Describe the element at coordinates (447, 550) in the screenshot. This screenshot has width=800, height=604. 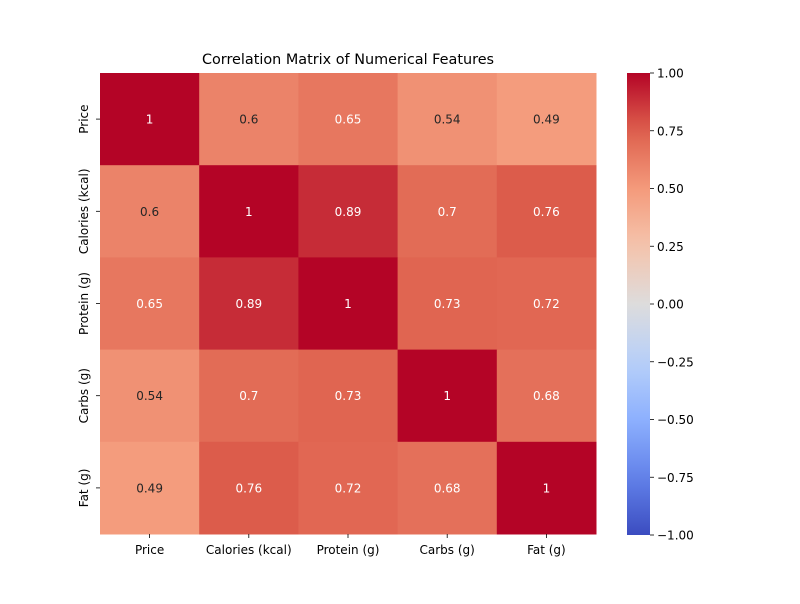
I see `x-tick-label: Carbs (g)` at that location.